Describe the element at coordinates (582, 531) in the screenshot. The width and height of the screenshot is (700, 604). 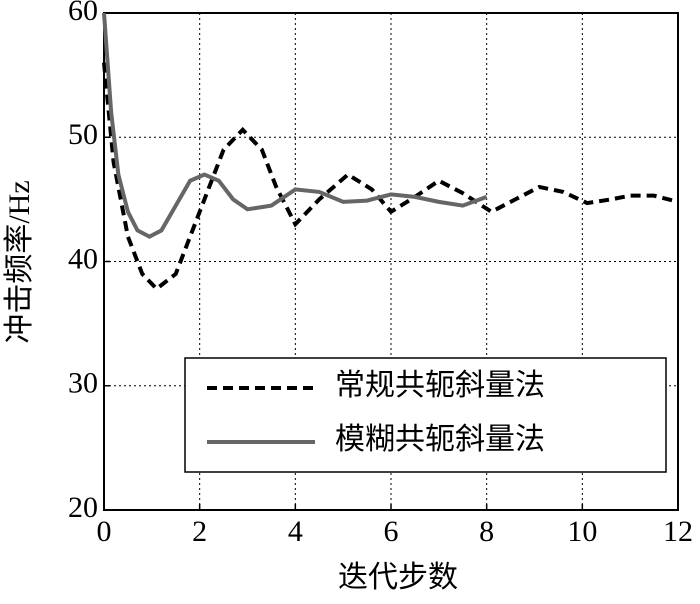
I see `x-tick-label: 10` at that location.